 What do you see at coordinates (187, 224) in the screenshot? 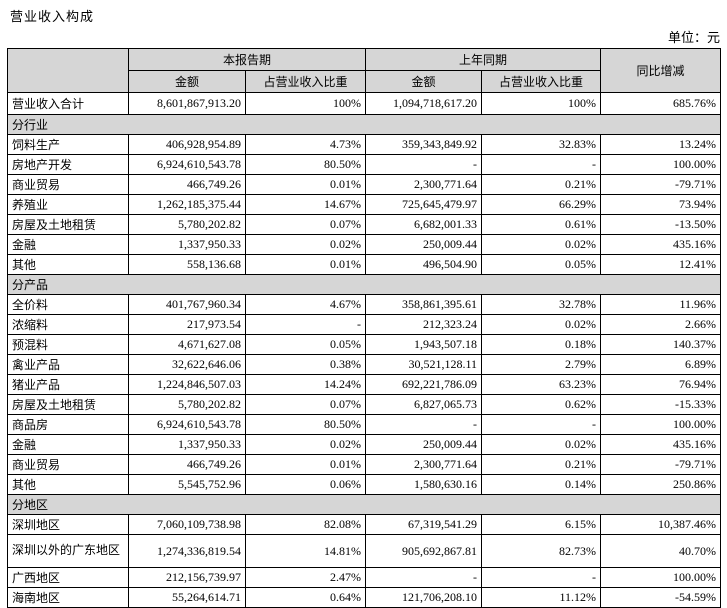
I see `cell-value: 5,780,202.82` at bounding box center [187, 224].